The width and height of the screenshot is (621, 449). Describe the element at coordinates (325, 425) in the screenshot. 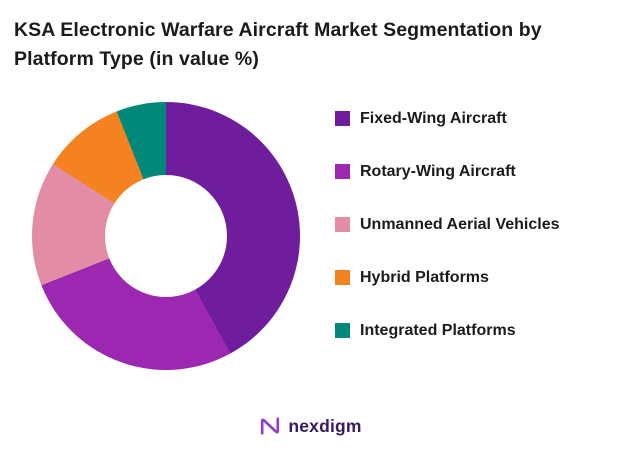

I see `nexdigm-logo-text: nexdigm` at that location.